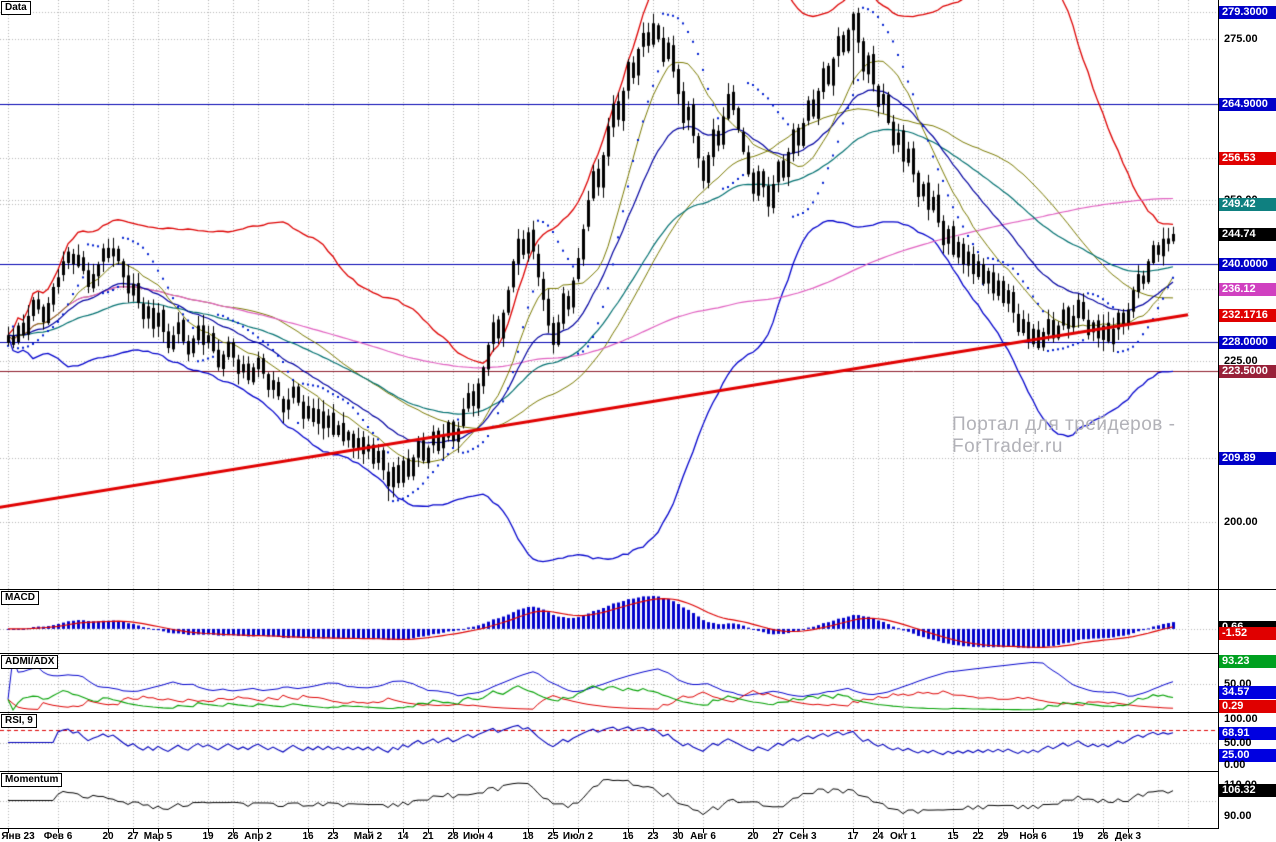 This screenshot has width=1276, height=842. What do you see at coordinates (1247, 315) in the screenshot?
I see `axis-value-badge: 232.1716` at bounding box center [1247, 315].